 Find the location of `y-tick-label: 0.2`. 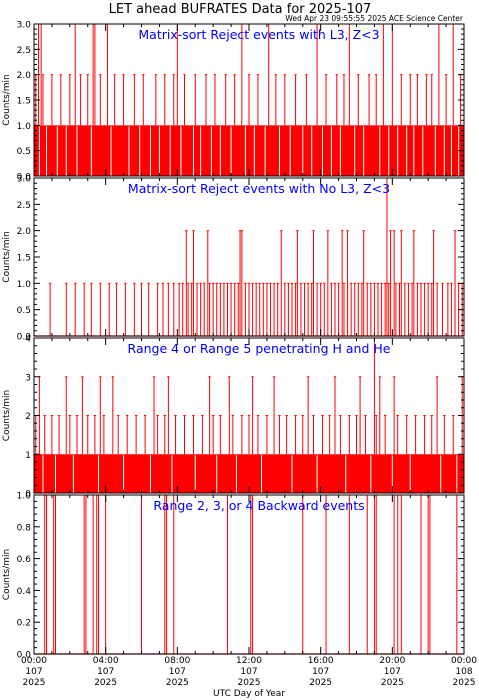

y-tick-label: 0.2 is located at coordinates (24, 624).